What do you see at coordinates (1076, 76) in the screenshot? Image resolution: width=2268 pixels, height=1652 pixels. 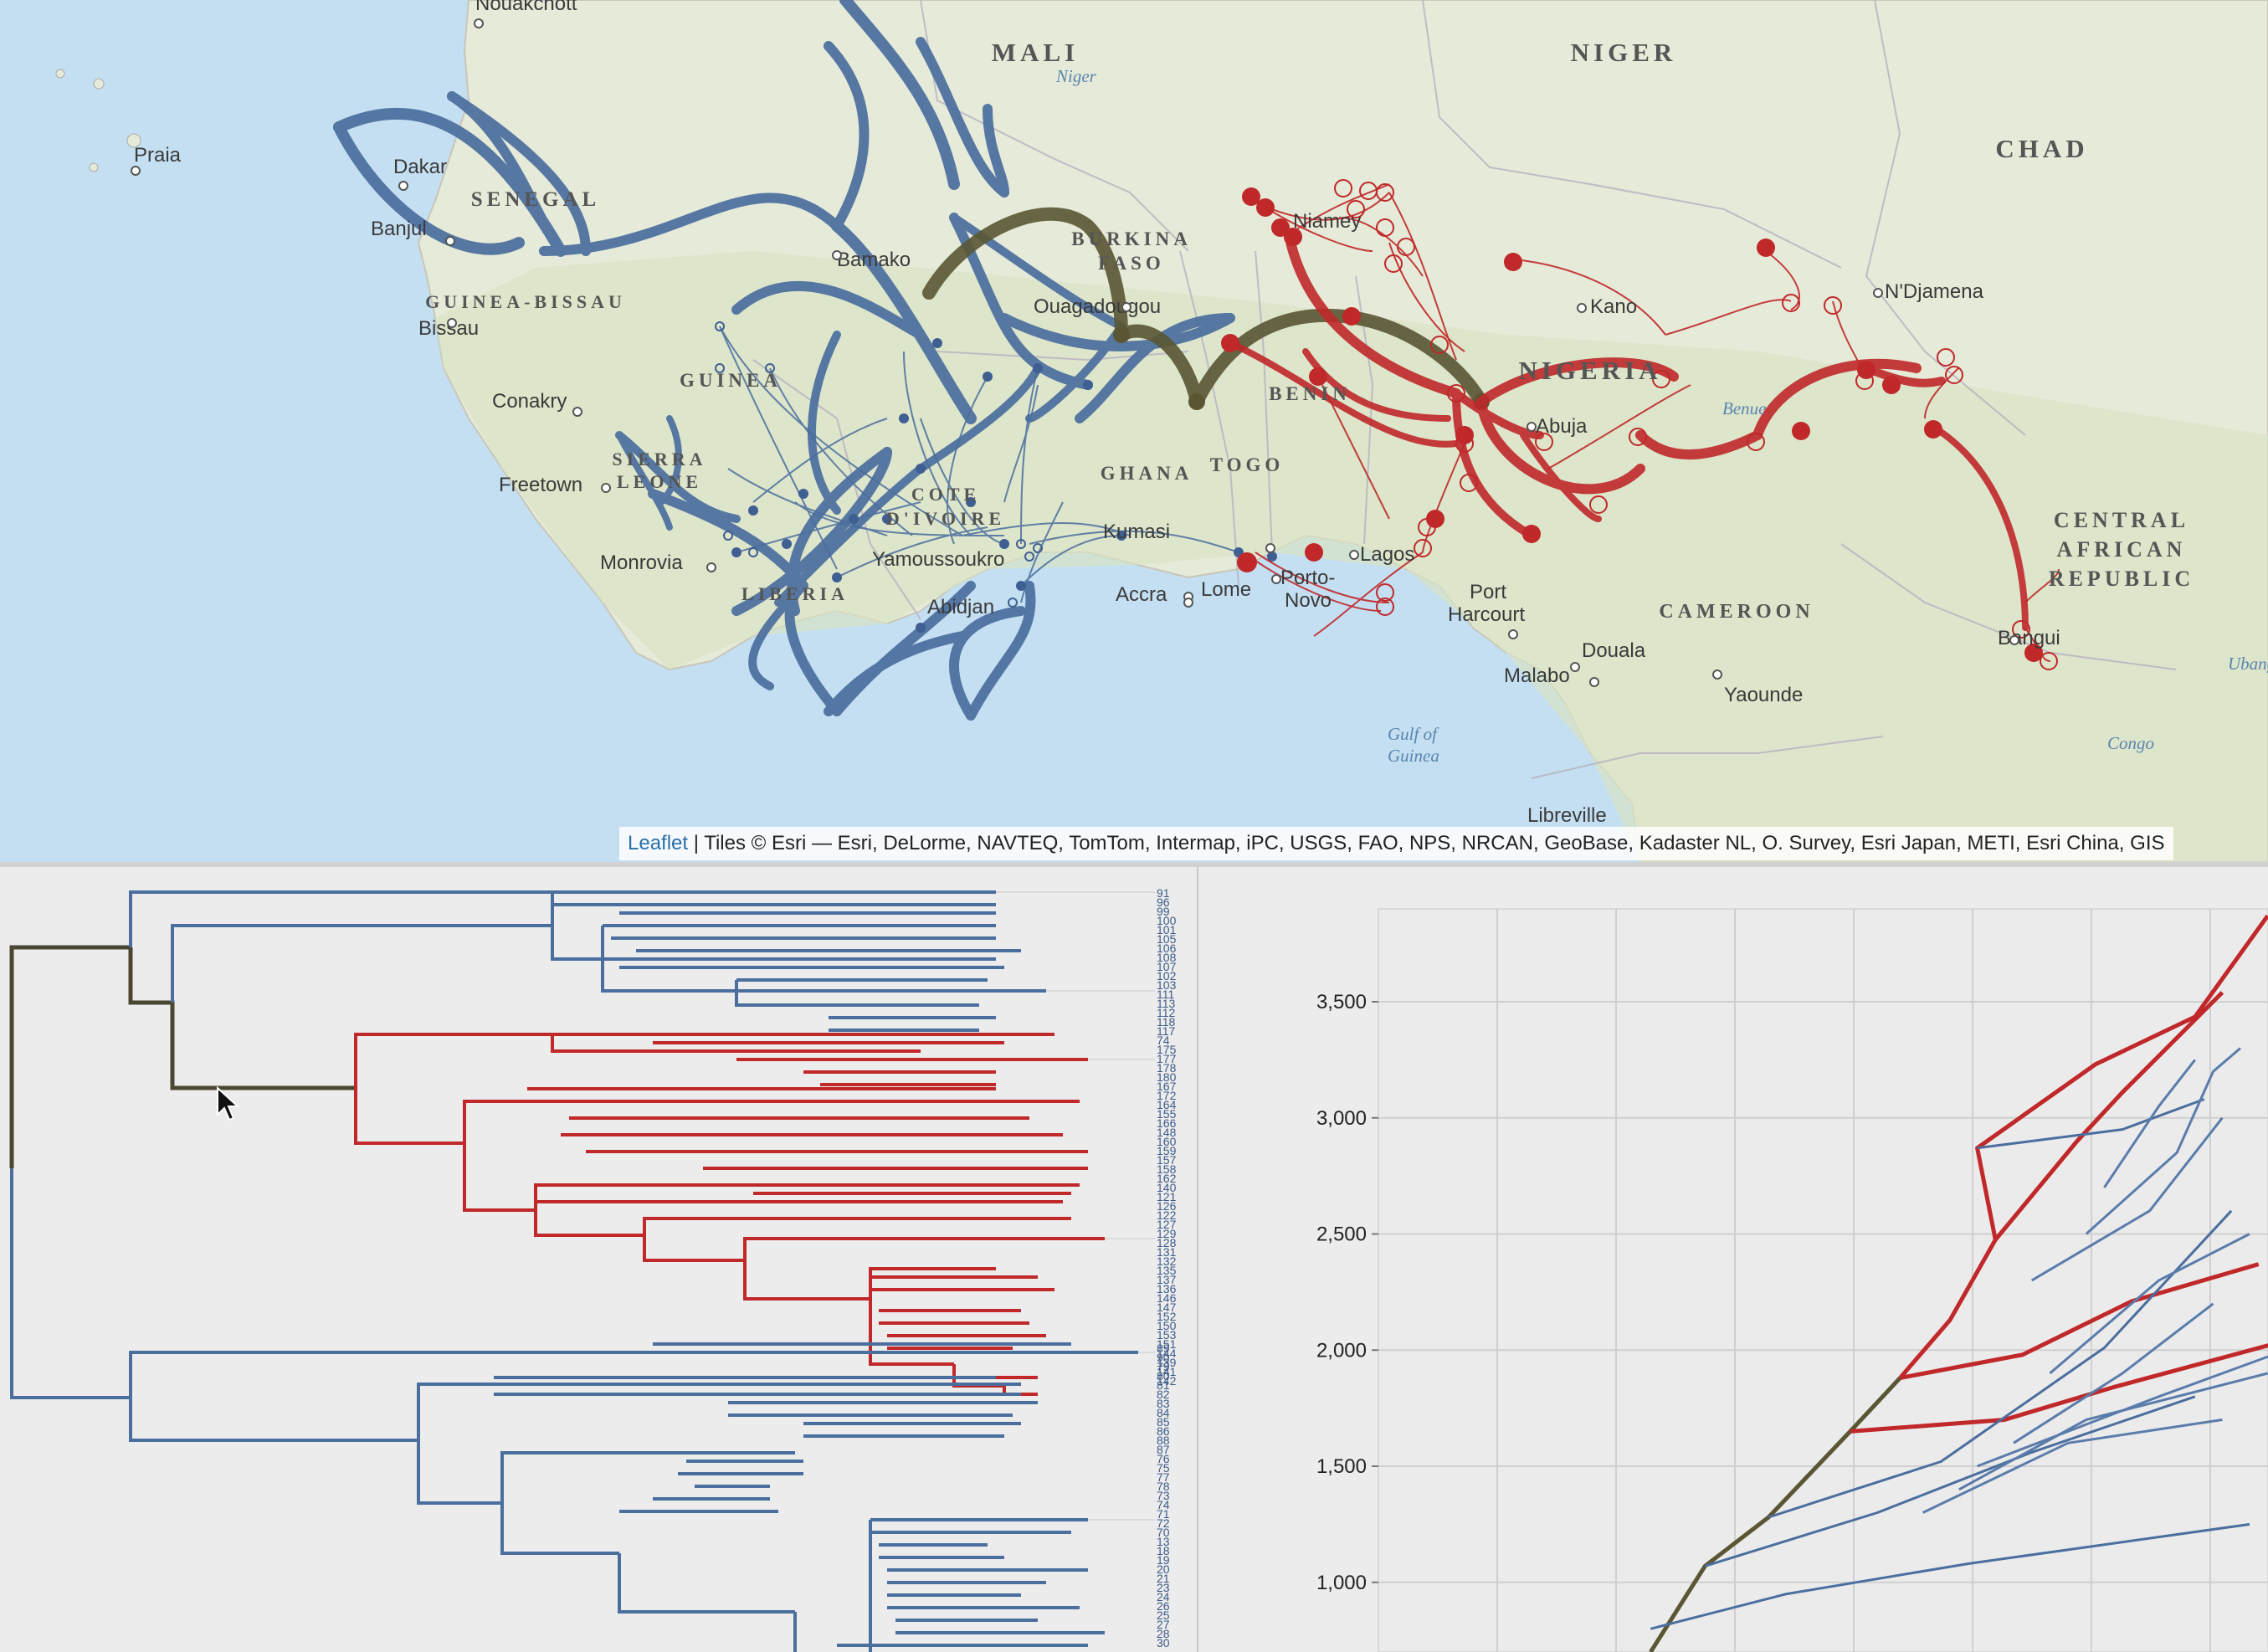 I see `svg-text: Niger` at bounding box center [1076, 76].